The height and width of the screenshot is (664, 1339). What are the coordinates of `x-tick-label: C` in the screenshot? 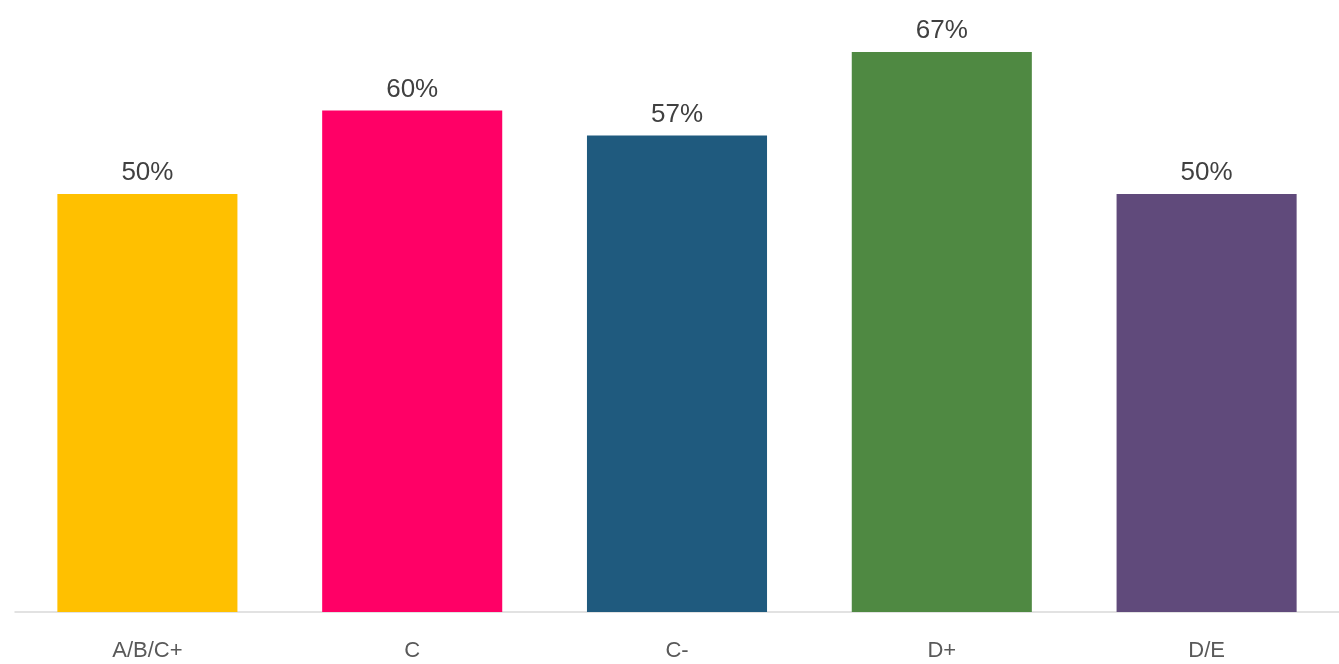 It's located at (412, 649).